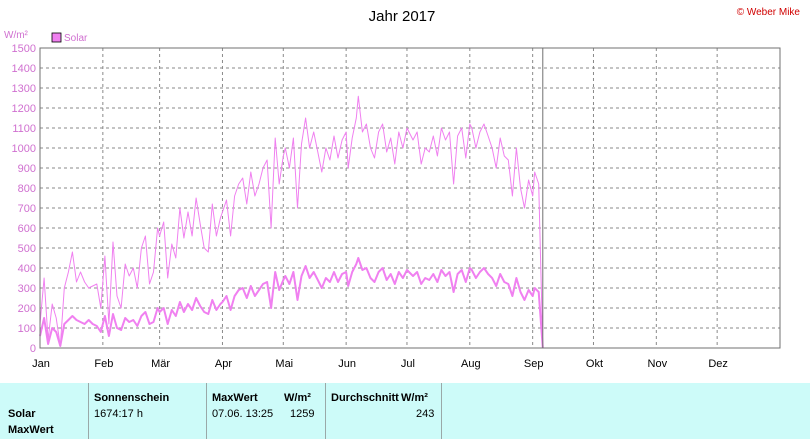  What do you see at coordinates (76, 38) in the screenshot?
I see `legend-label: Solar` at bounding box center [76, 38].